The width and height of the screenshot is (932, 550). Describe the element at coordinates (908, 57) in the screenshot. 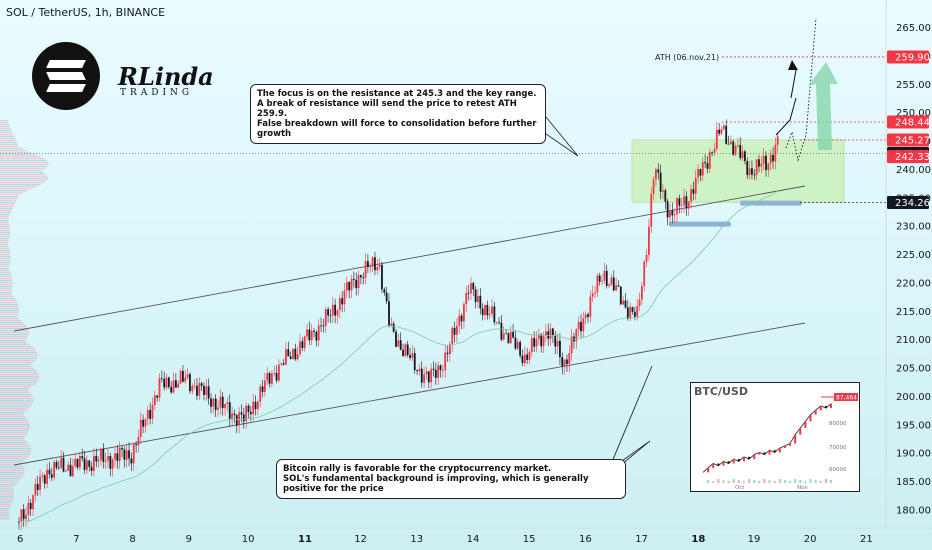

I see `price-label: 259.90` at that location.